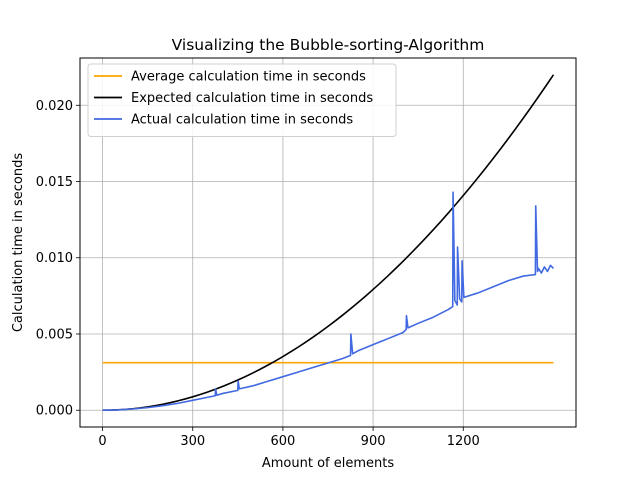  Describe the element at coordinates (54, 411) in the screenshot. I see `y-tick-label: 0.000` at that location.